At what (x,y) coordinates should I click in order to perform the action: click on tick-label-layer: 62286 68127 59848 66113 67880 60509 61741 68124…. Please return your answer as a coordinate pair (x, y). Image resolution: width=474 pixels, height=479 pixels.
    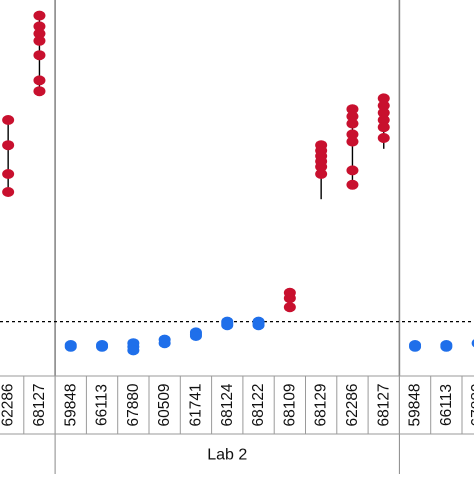
    Looking at the image, I should click on (237, 405).